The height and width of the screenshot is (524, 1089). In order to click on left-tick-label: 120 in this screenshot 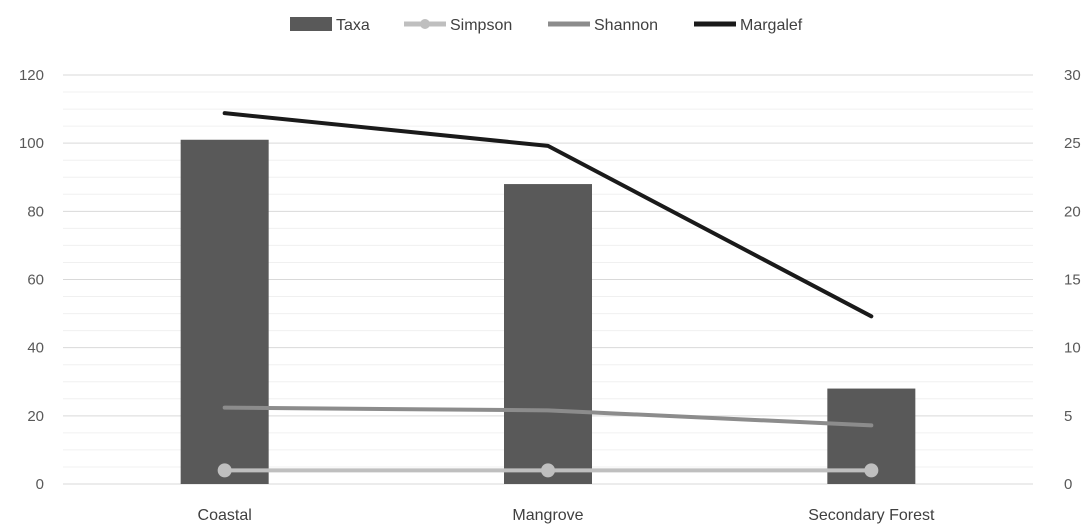, I will do `click(31, 75)`.